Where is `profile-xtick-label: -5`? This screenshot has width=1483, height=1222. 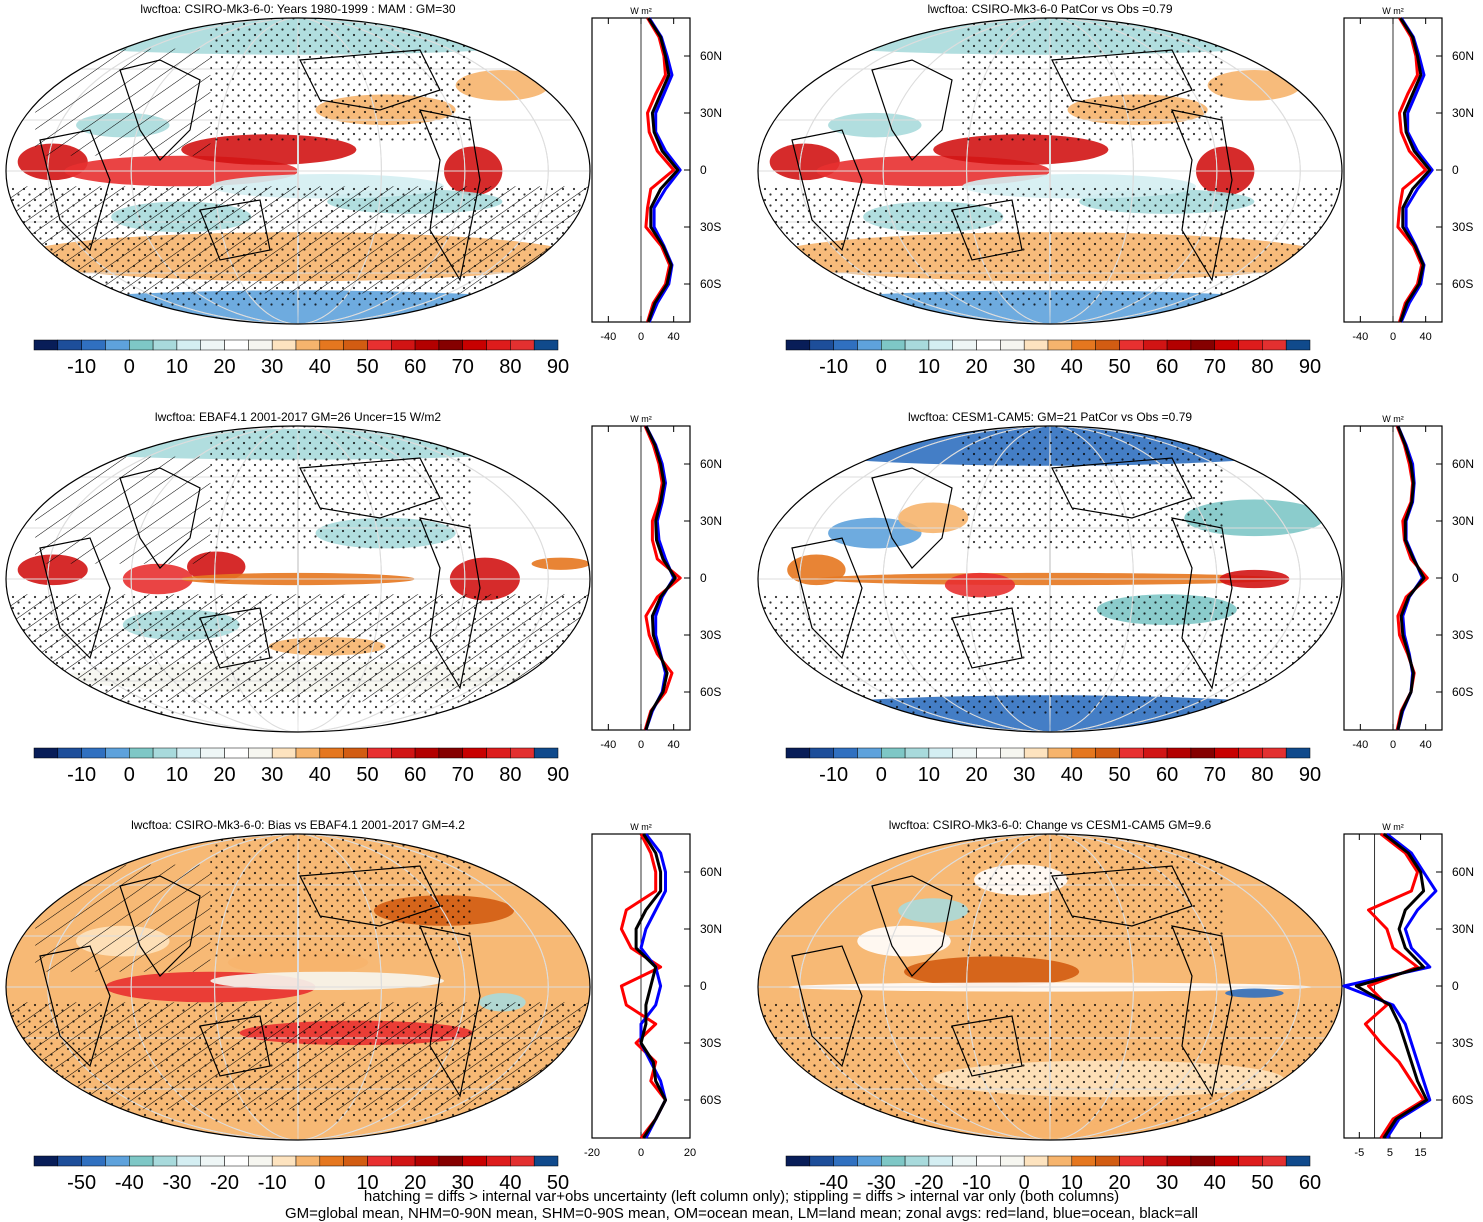
profile-xtick-label: -5 is located at coordinates (1359, 1153).